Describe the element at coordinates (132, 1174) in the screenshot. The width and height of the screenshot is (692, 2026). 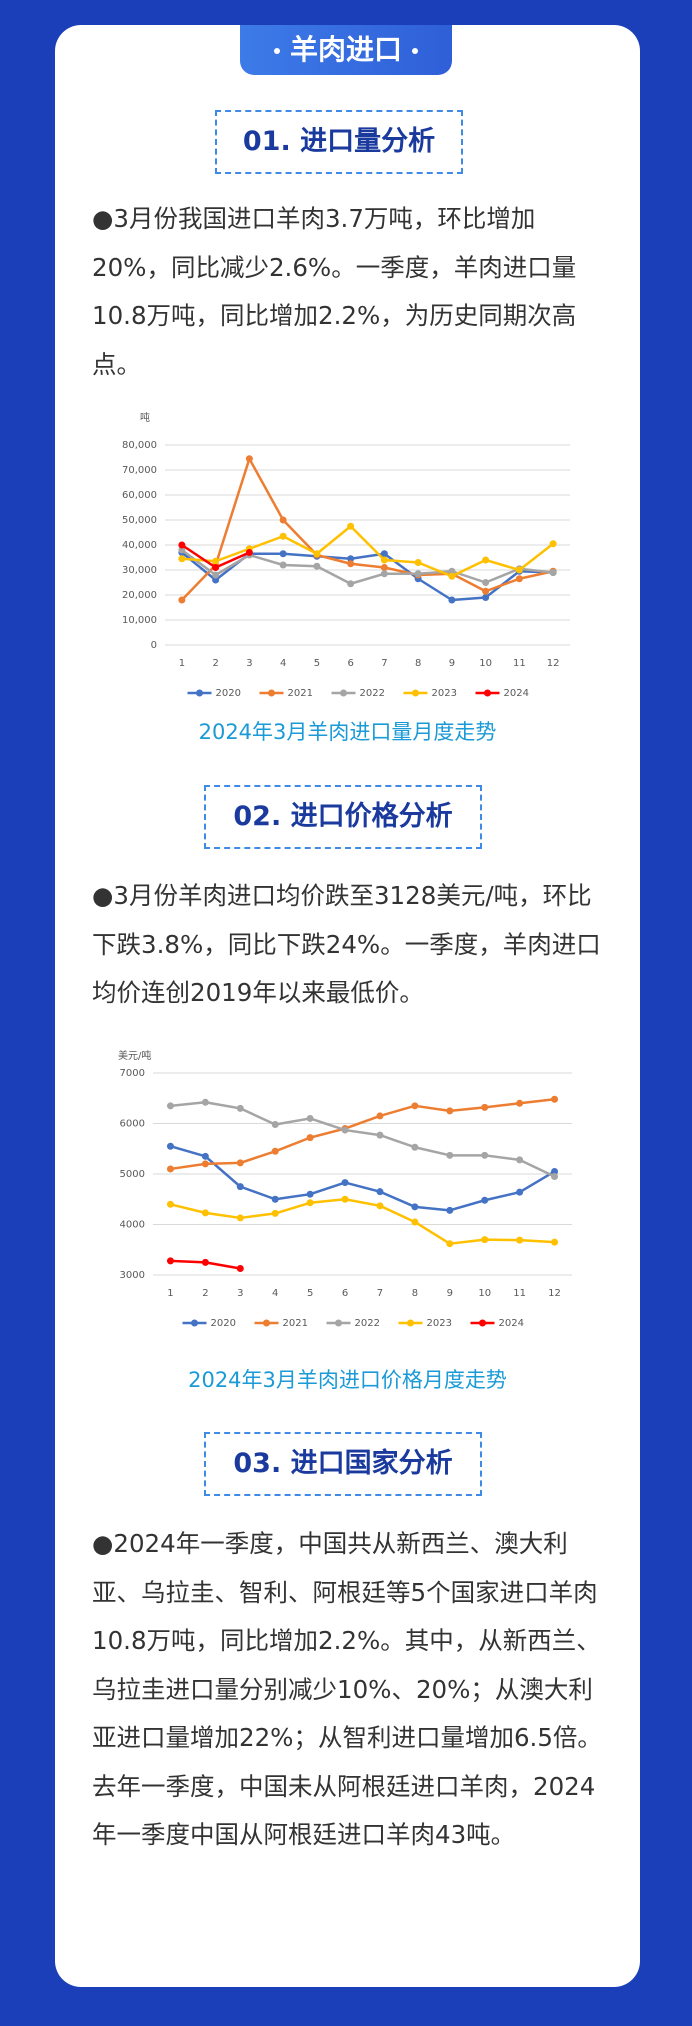
I see `y-tick-label: 5000` at that location.